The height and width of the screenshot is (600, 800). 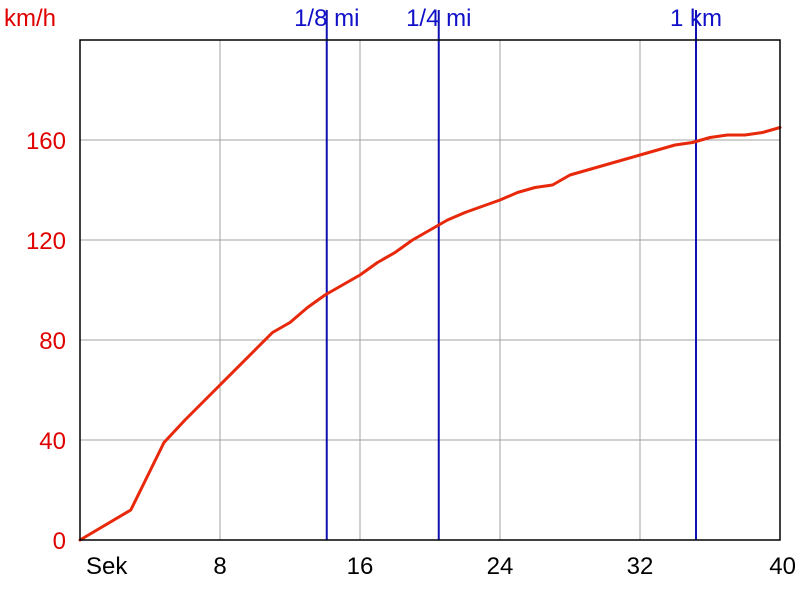 What do you see at coordinates (46, 241) in the screenshot?
I see `y-tick-label: 120` at bounding box center [46, 241].